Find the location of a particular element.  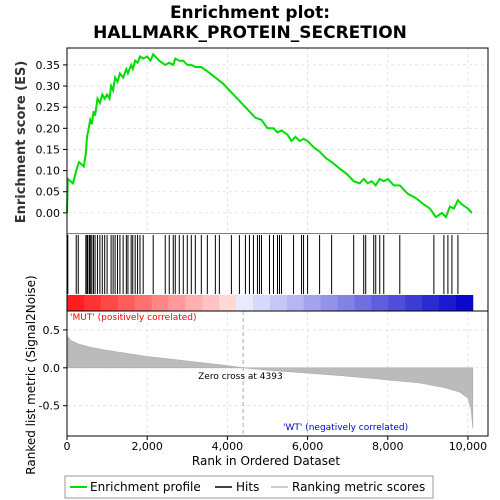

x-tick-label: 8,000 is located at coordinates (388, 446).